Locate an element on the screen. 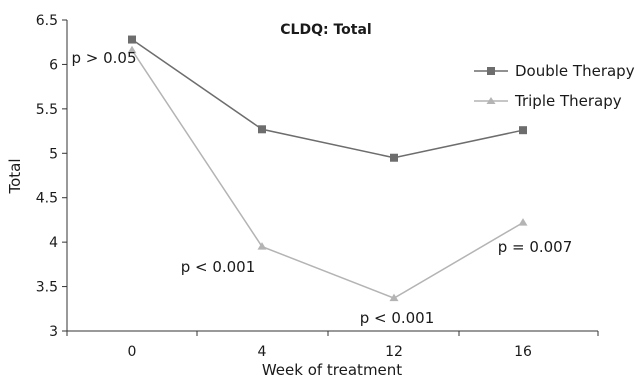 Image resolution: width=635 pixels, height=380 pixels. p-value-annotation: p = 0.007 is located at coordinates (535, 247).